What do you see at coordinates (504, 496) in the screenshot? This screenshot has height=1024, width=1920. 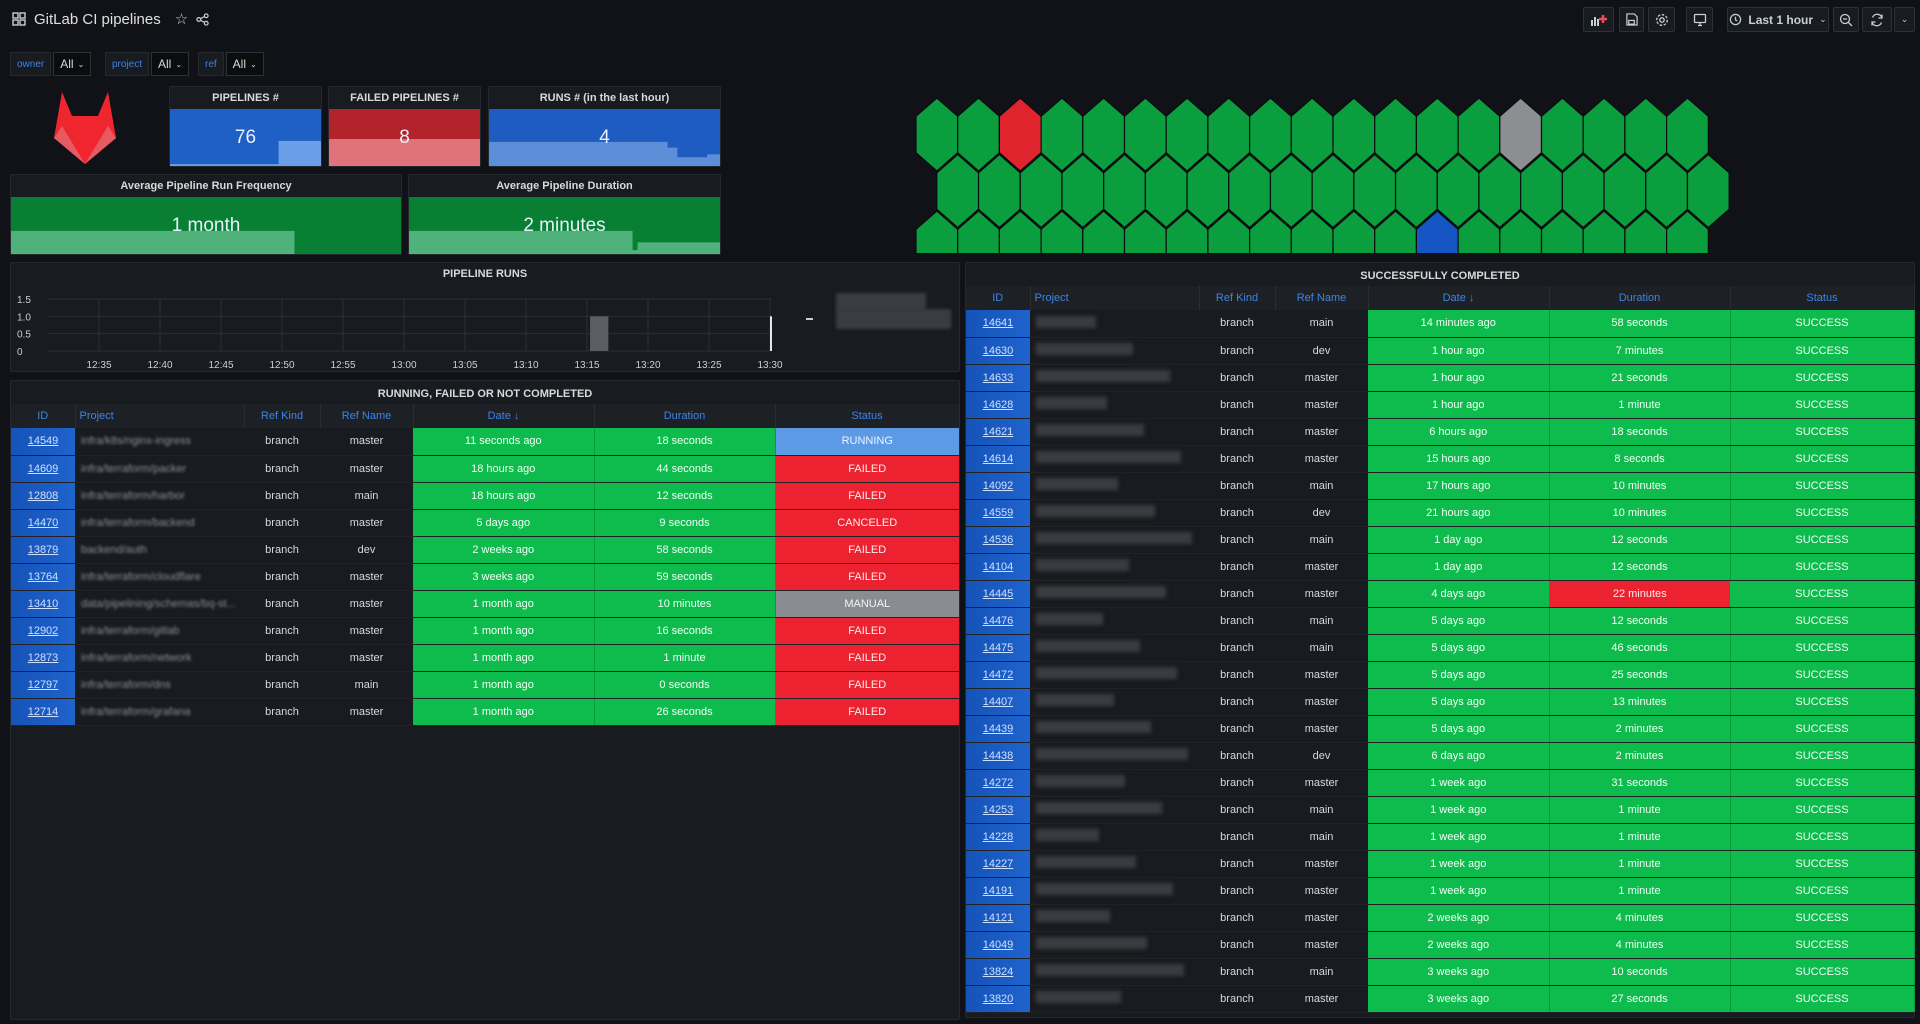 I see `date-cell: 18 hours ago` at bounding box center [504, 496].